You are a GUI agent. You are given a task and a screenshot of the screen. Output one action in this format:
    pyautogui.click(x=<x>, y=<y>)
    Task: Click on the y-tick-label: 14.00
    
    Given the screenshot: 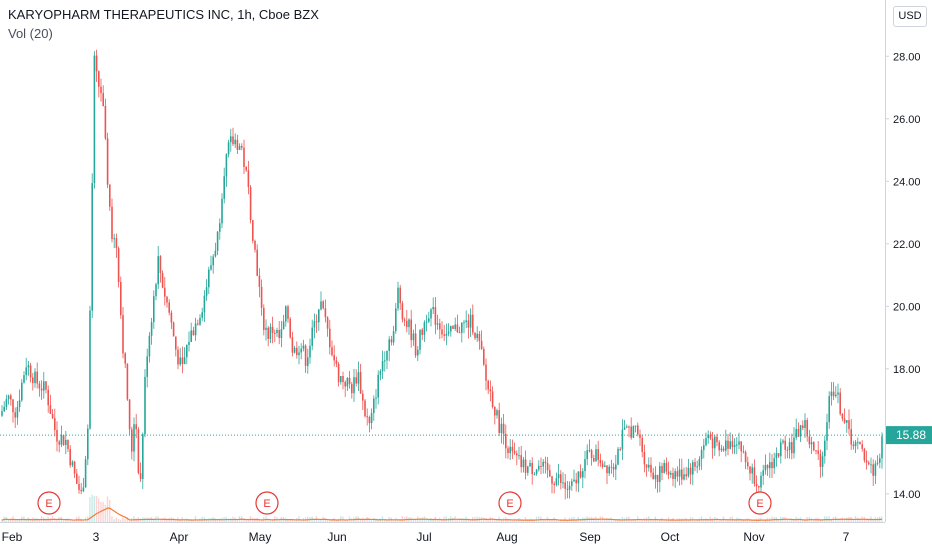 What is the action you would take?
    pyautogui.click(x=907, y=495)
    